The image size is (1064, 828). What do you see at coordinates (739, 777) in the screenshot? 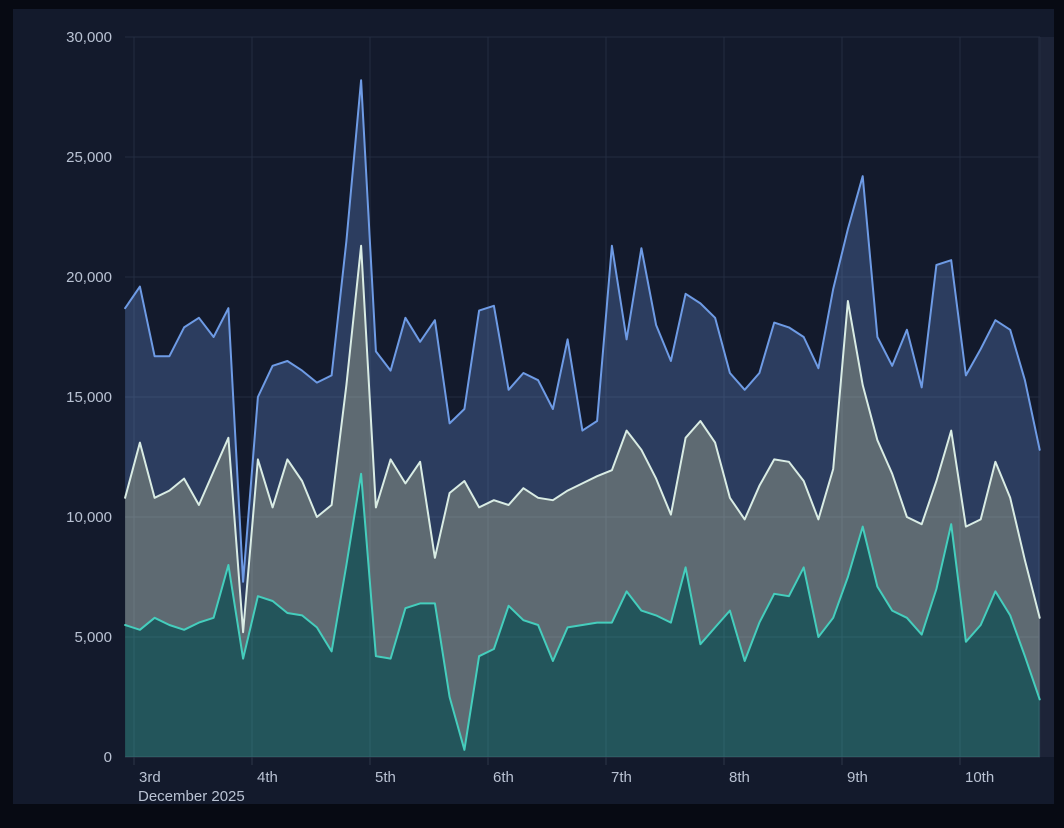
I see `x-tick-label: 8th` at bounding box center [739, 777].